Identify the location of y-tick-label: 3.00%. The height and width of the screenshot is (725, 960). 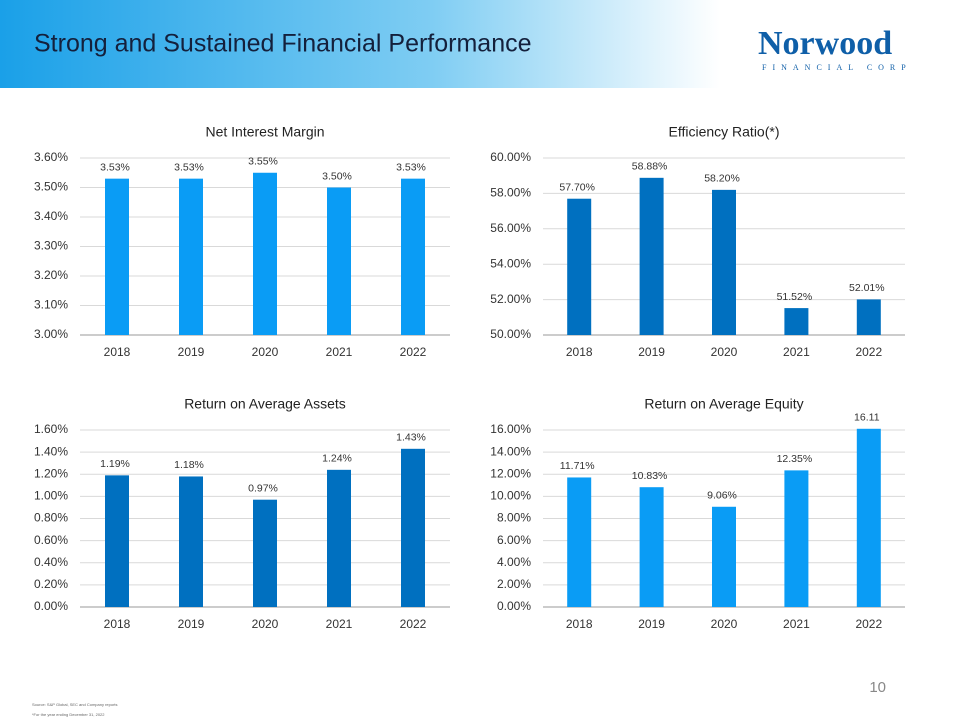
(51, 334).